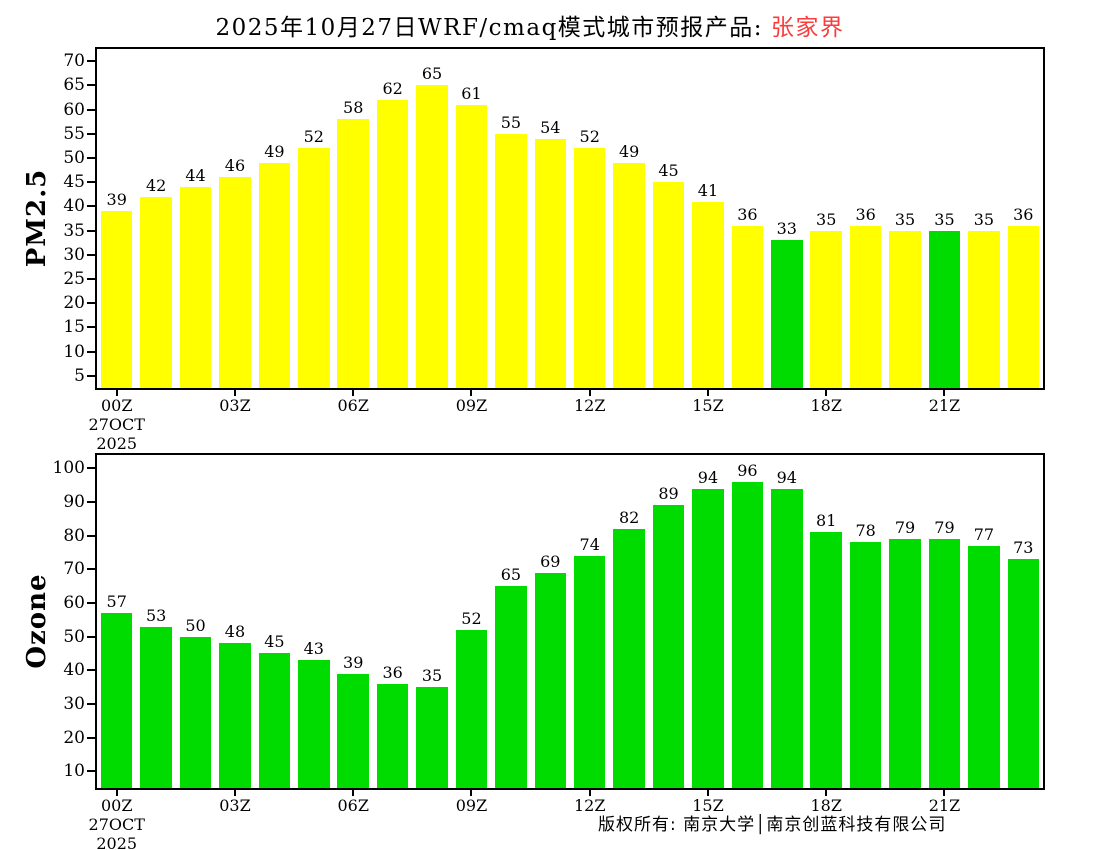 The height and width of the screenshot is (850, 1100). I want to click on y-tick-label: 35, so click(74, 230).